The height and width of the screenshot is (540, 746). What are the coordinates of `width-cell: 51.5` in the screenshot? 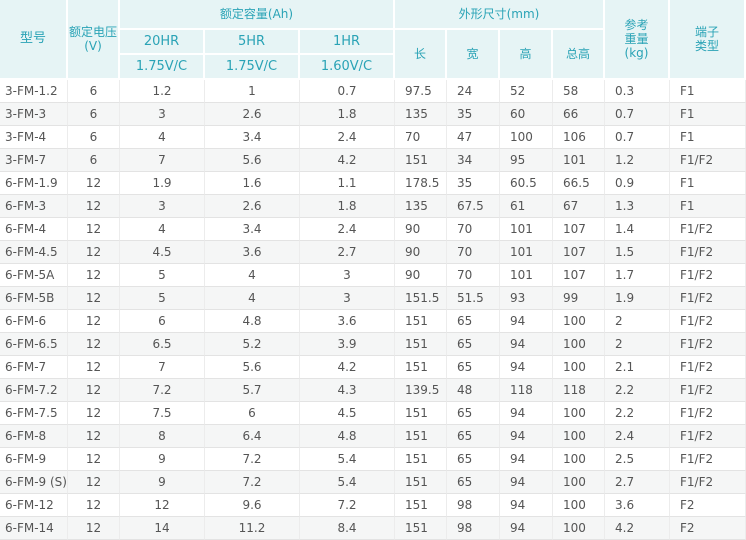 It's located at (473, 298).